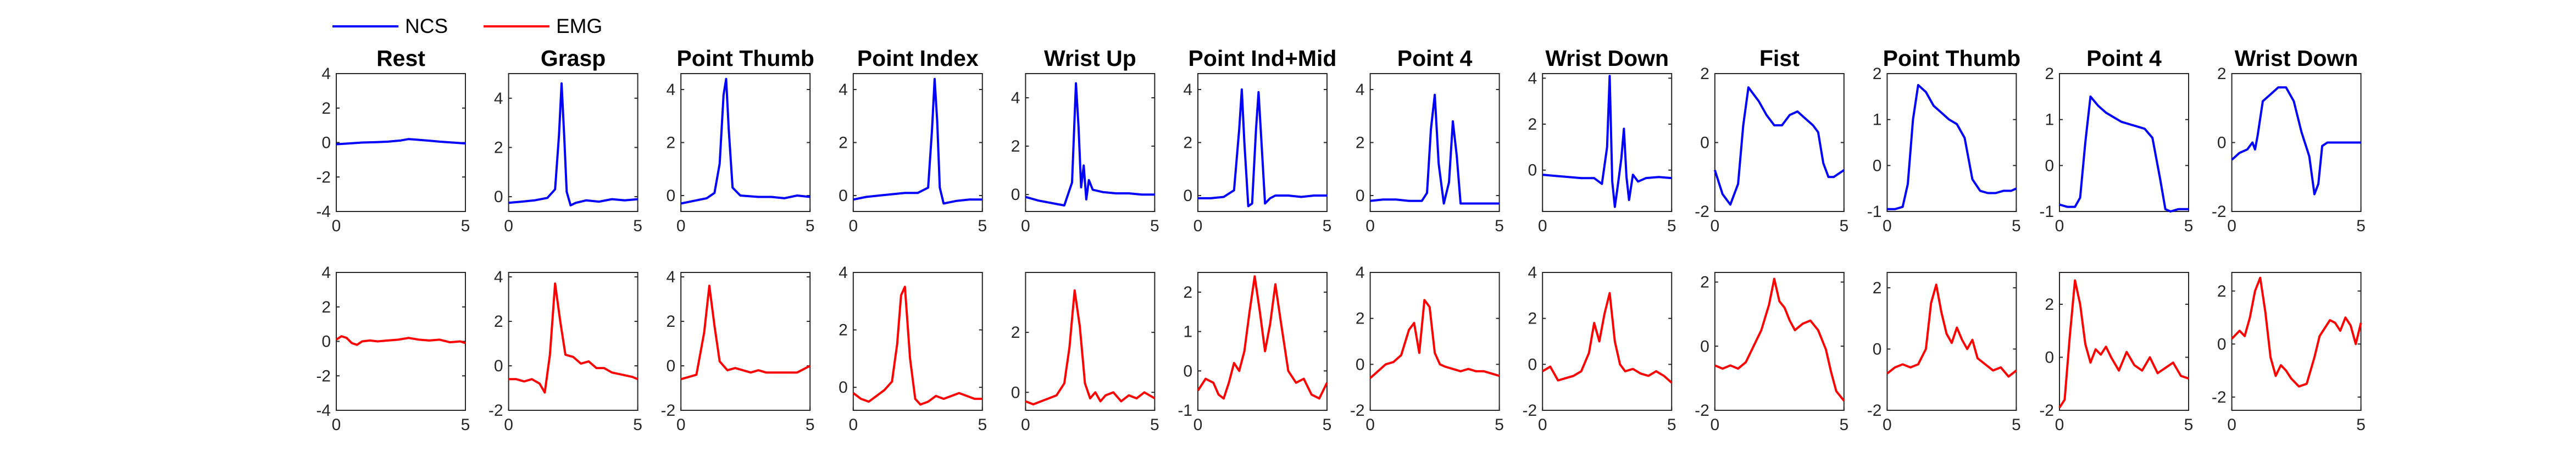 The width and height of the screenshot is (2576, 457). I want to click on subplot-title: Wrist Down, so click(1607, 58).